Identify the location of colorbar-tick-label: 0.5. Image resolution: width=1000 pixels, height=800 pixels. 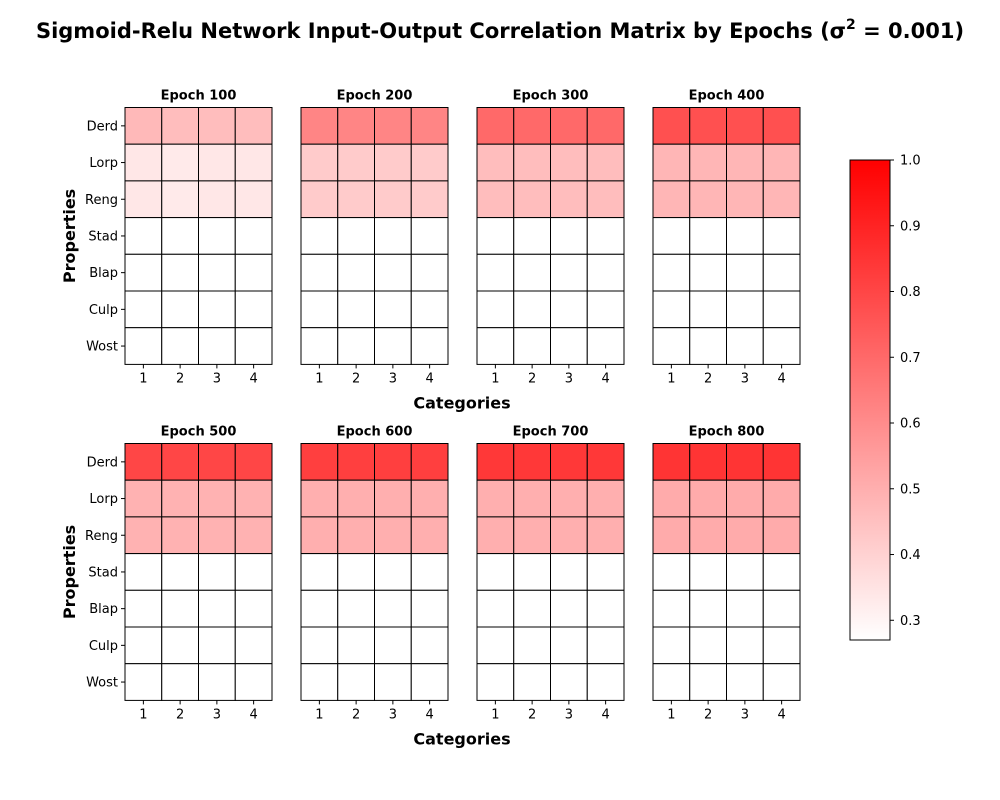
(910, 489).